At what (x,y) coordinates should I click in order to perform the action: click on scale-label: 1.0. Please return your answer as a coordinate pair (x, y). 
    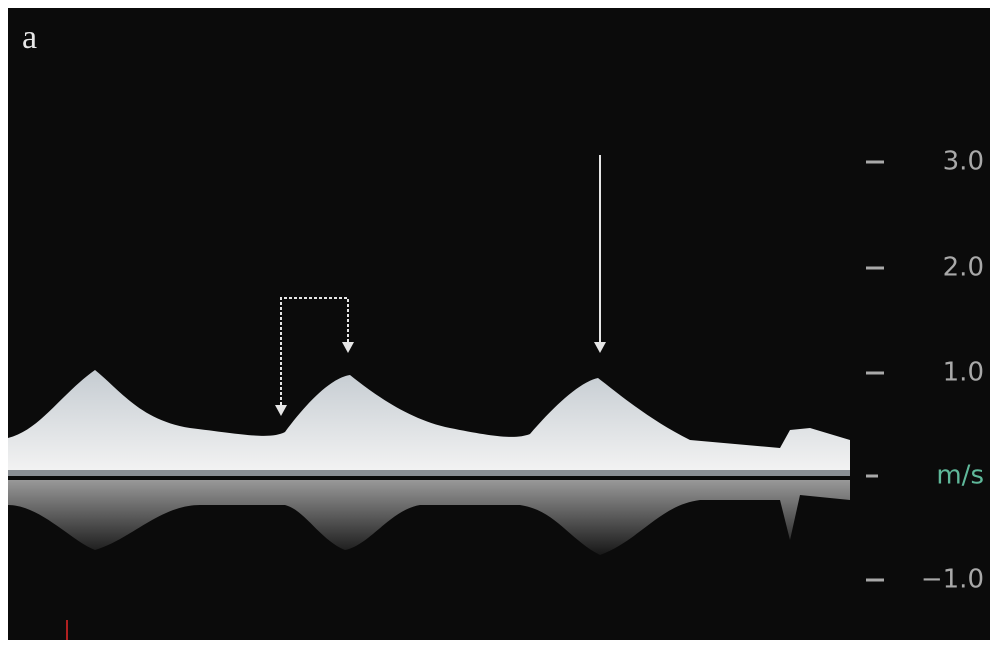
    Looking at the image, I should click on (963, 373).